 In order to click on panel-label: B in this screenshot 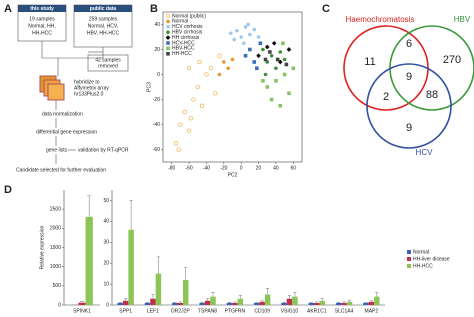, I will do `click(154, 9)`.